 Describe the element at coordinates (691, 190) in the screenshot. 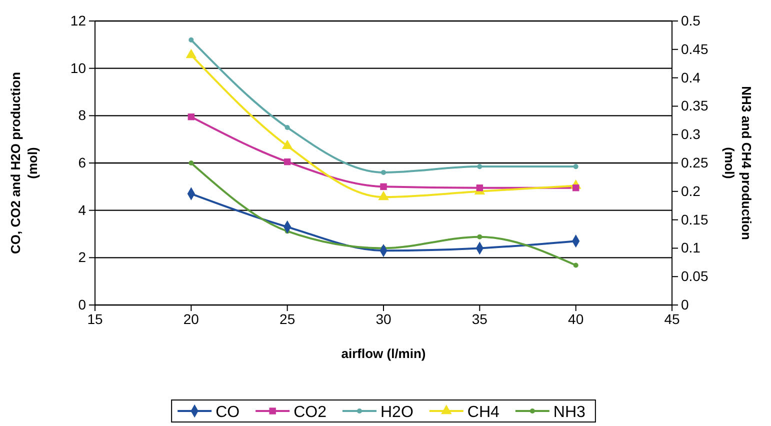

I see `y2-tick-label: 0.2` at that location.